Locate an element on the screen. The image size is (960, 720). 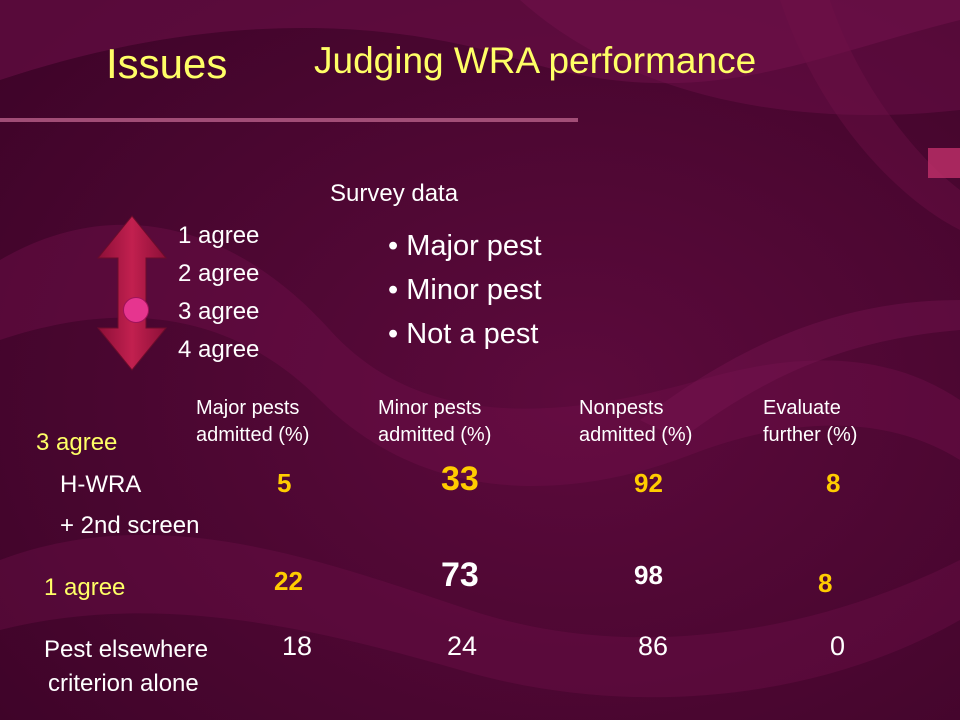
table-cell: 86 is located at coordinates (653, 646).